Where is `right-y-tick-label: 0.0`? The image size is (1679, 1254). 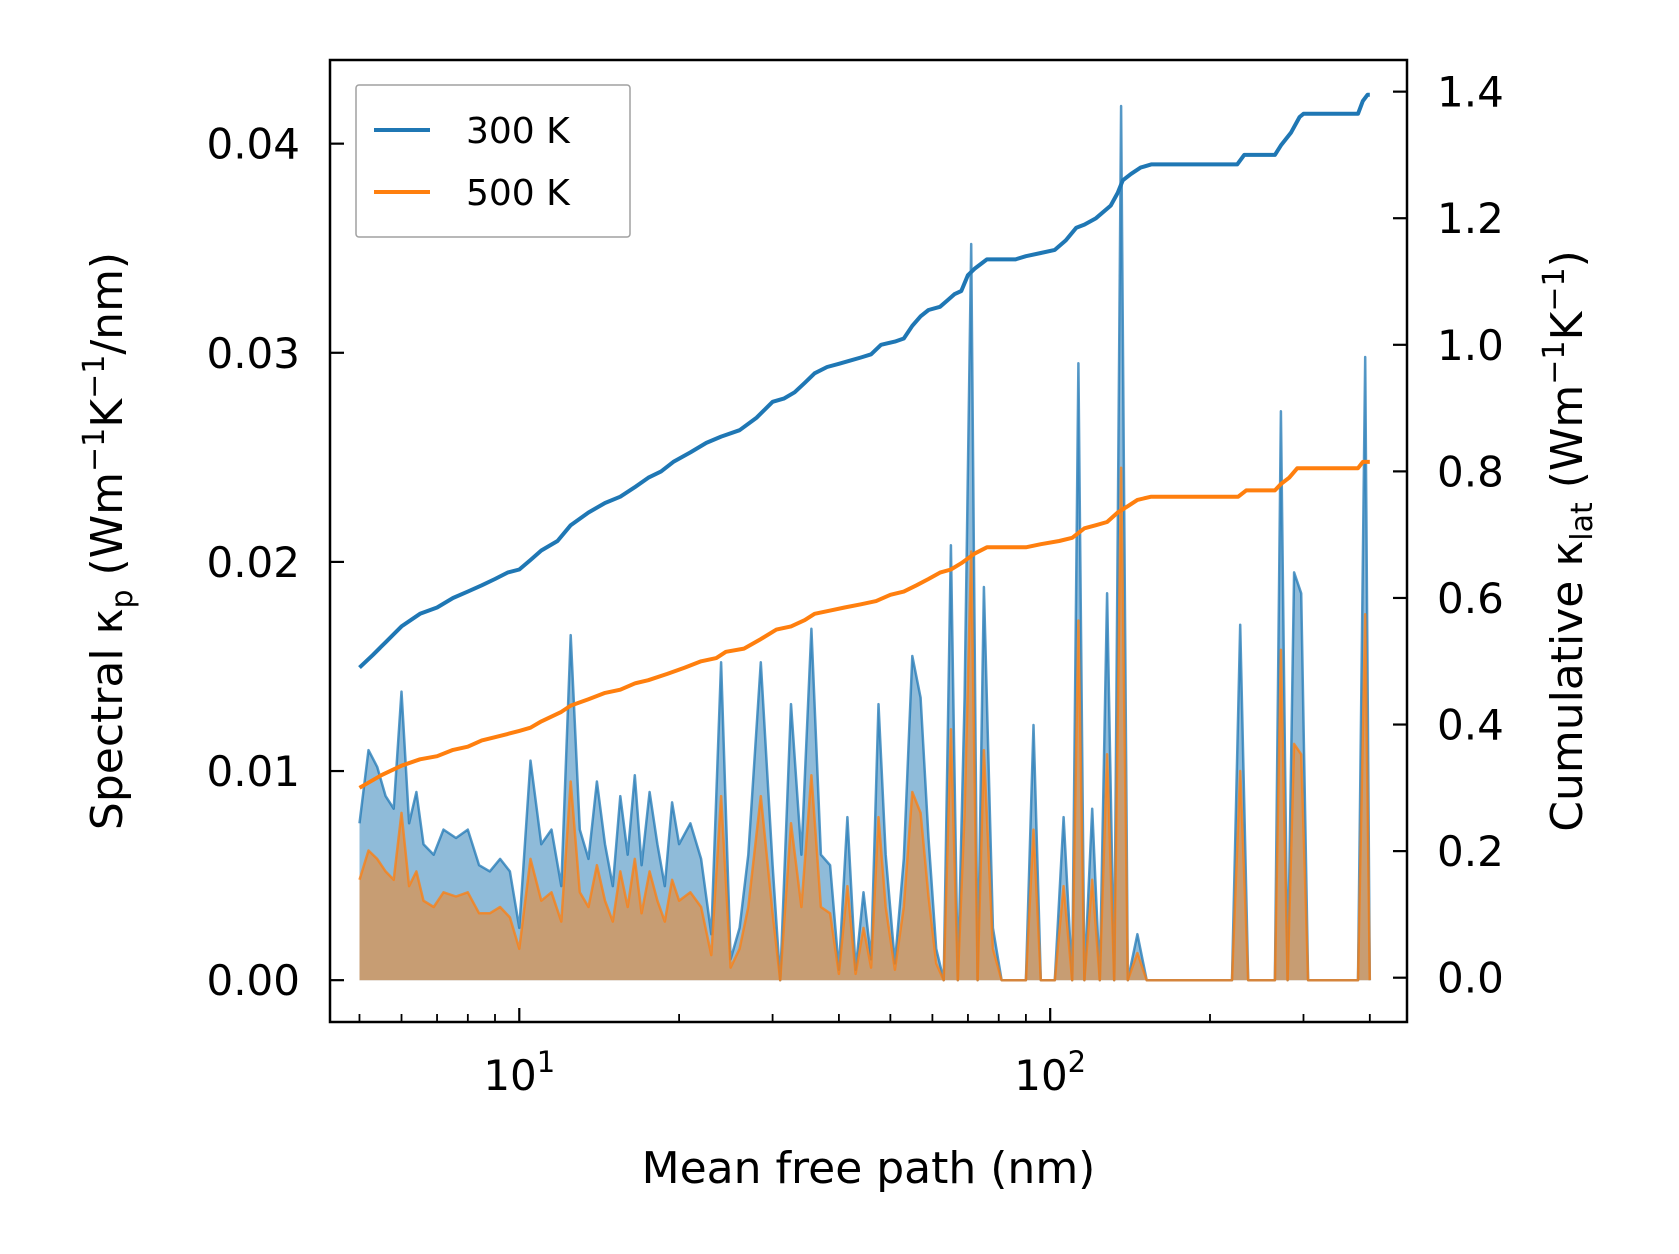
right-y-tick-label: 0.0 is located at coordinates (1470, 978).